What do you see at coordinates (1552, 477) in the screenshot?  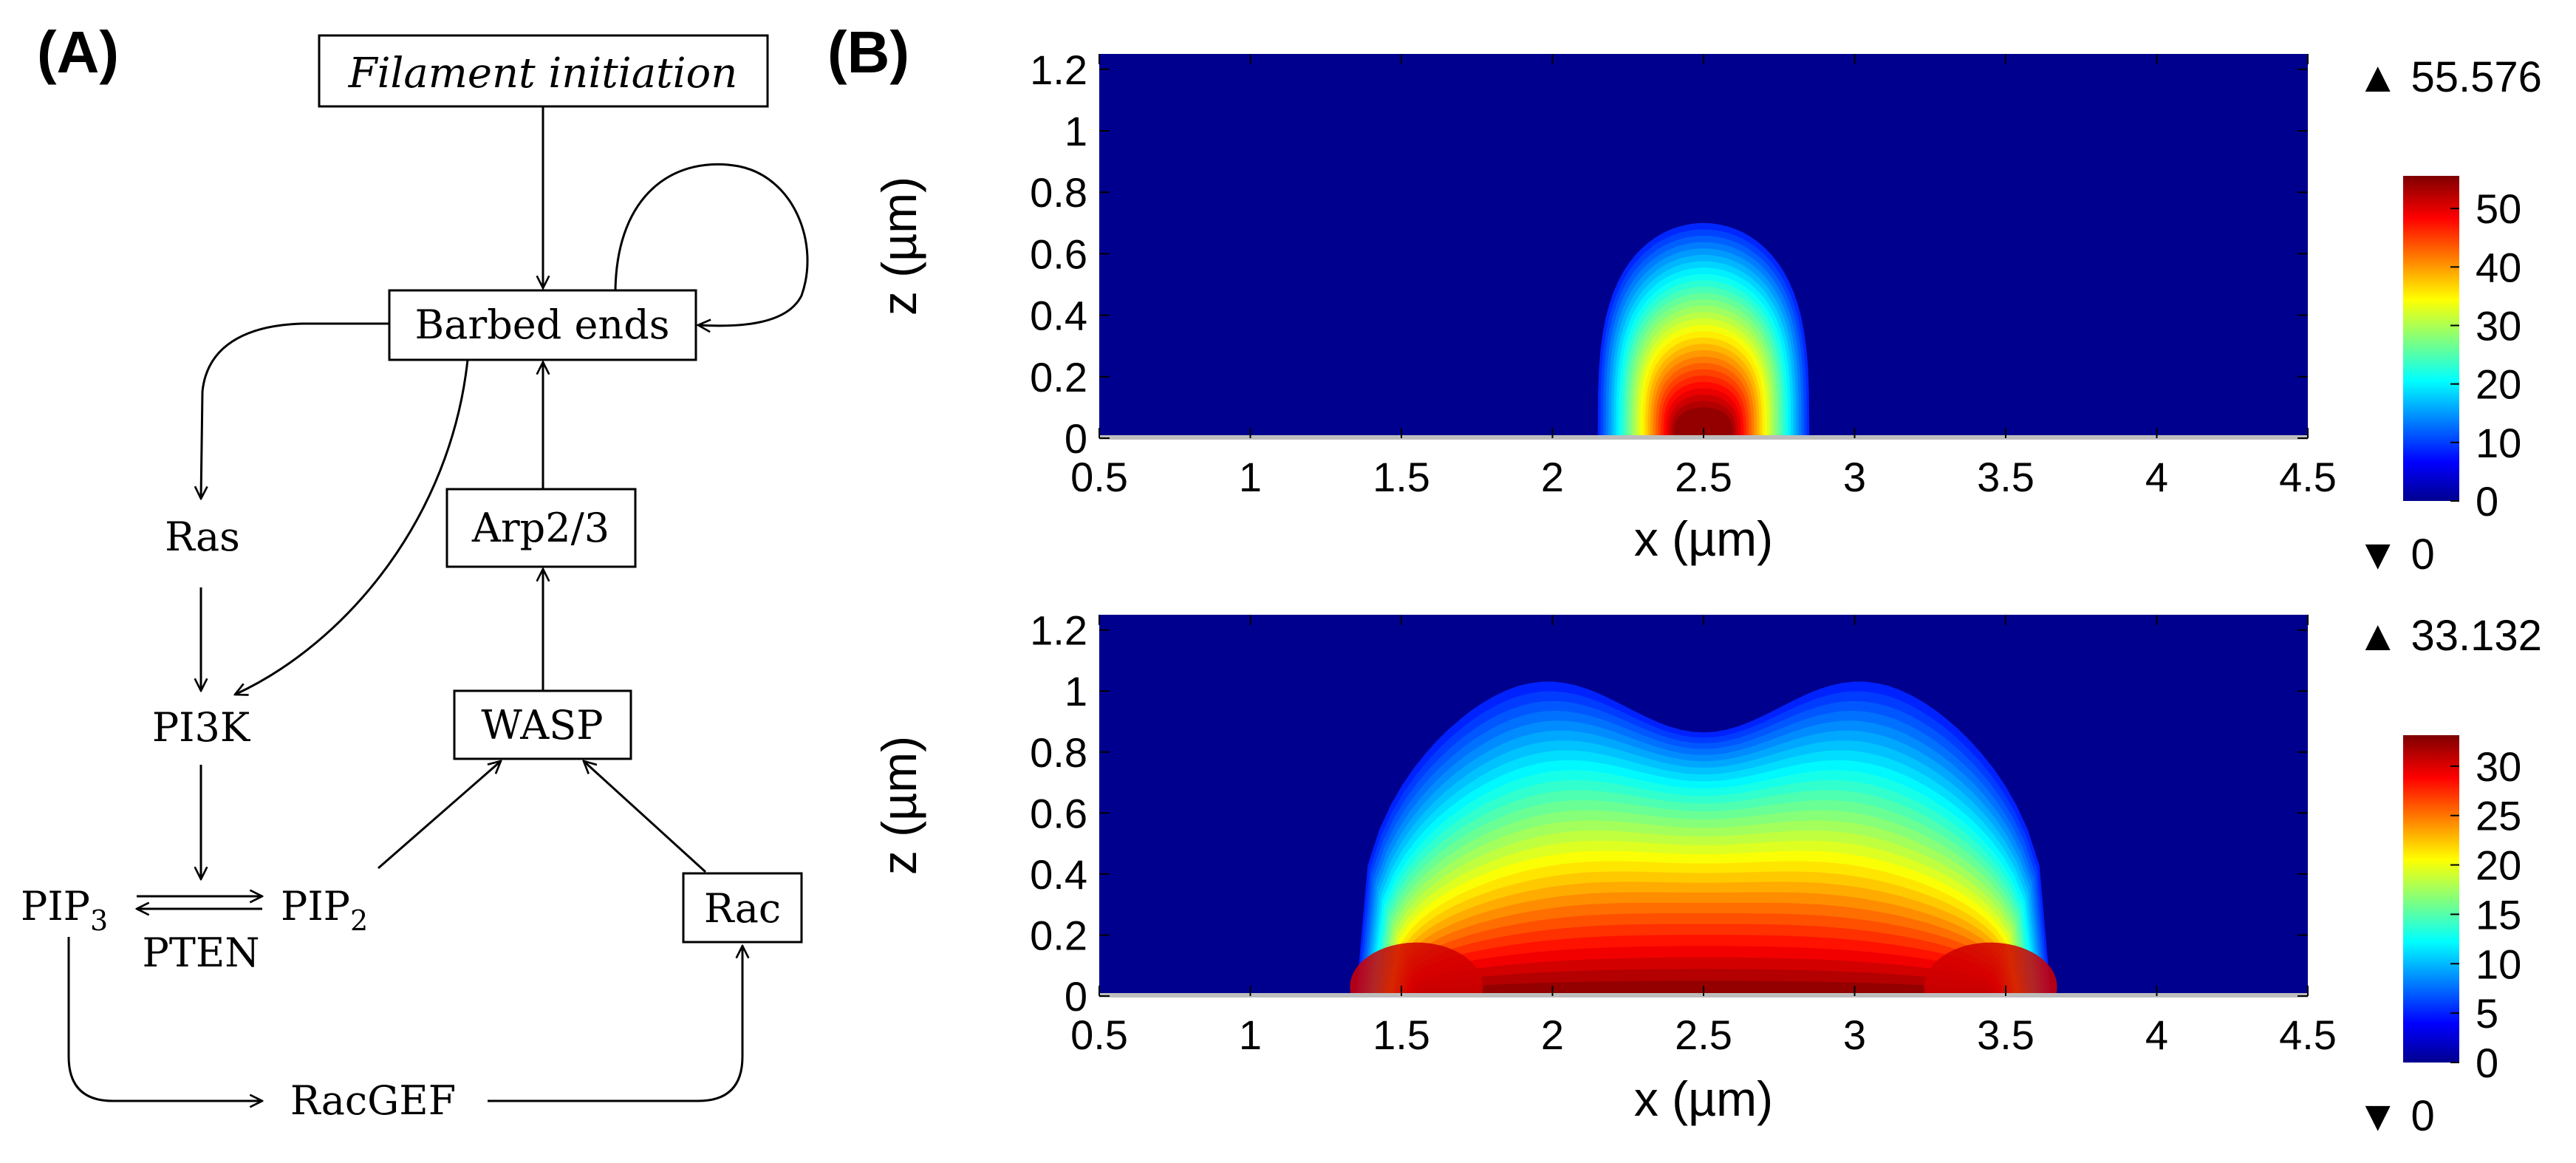 I see `heatmap-top-xtick-label: 2` at bounding box center [1552, 477].